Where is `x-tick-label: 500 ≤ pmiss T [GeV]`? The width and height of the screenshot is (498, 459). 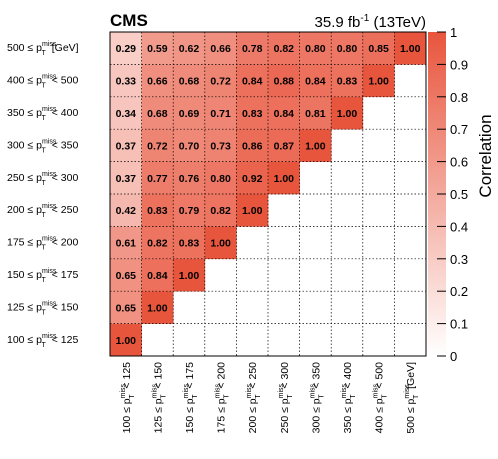 x-tick-label: 500 ≤ pmiss T [GeV] is located at coordinates (412, 398).